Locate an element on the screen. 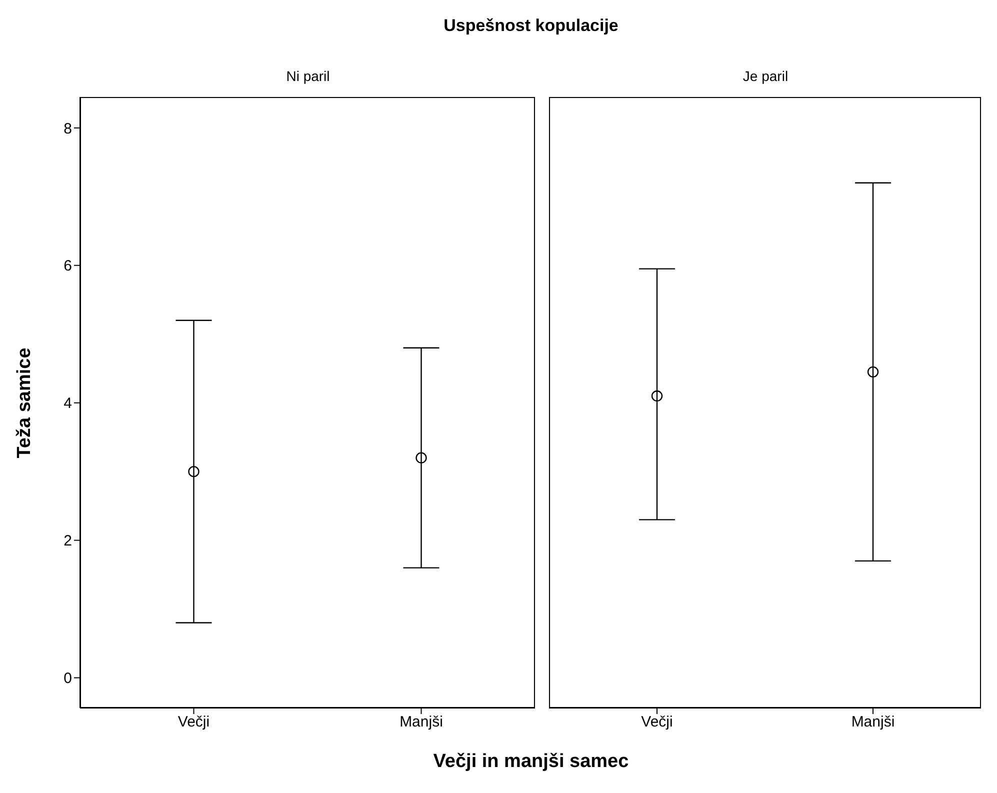 The image size is (997, 793). y-tick-label: 0 is located at coordinates (68, 679).